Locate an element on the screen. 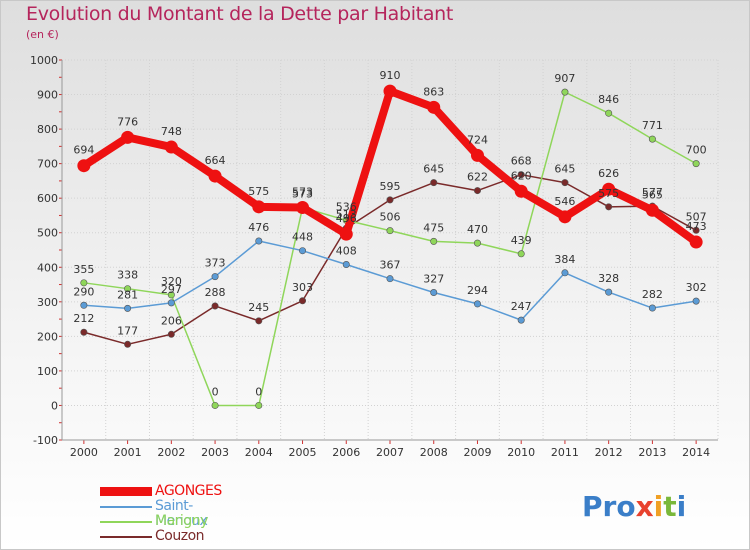  data-label: 328 is located at coordinates (608, 278).